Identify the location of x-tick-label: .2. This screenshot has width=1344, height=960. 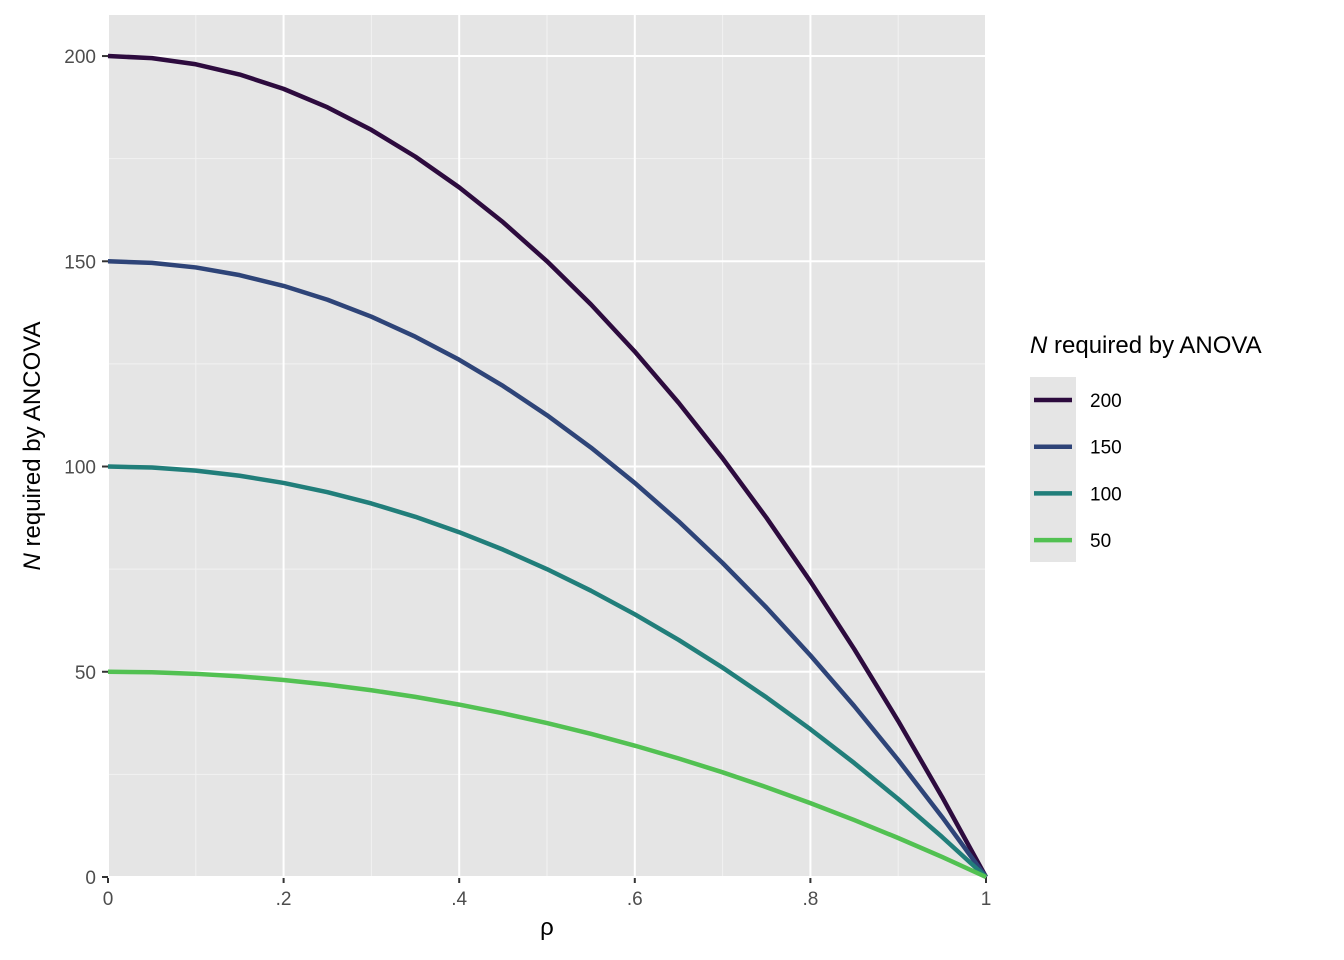
(284, 899).